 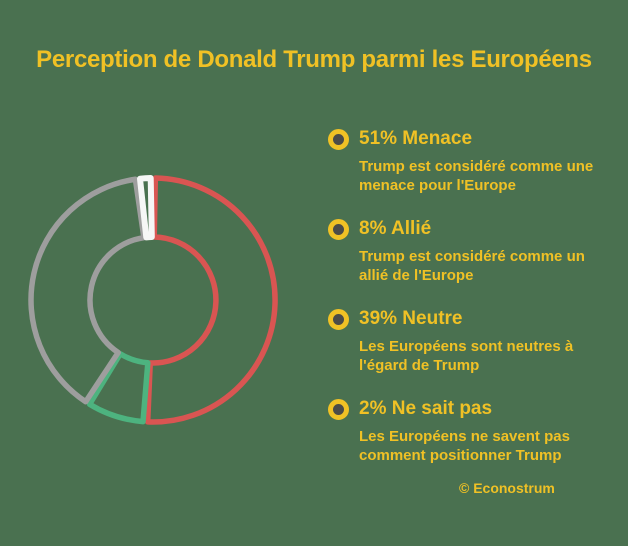 I want to click on legend-heading: 39% Neutre, so click(x=411, y=318).